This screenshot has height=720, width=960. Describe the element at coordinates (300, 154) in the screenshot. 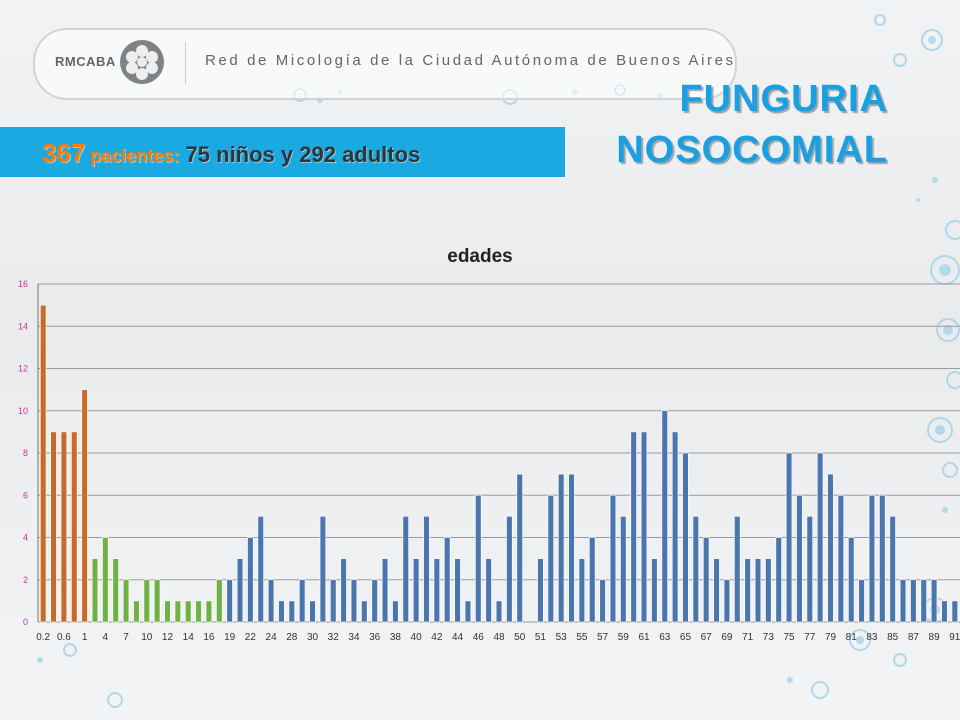

I see `patients-breakdown: 75 niños y 292 adultos` at that location.